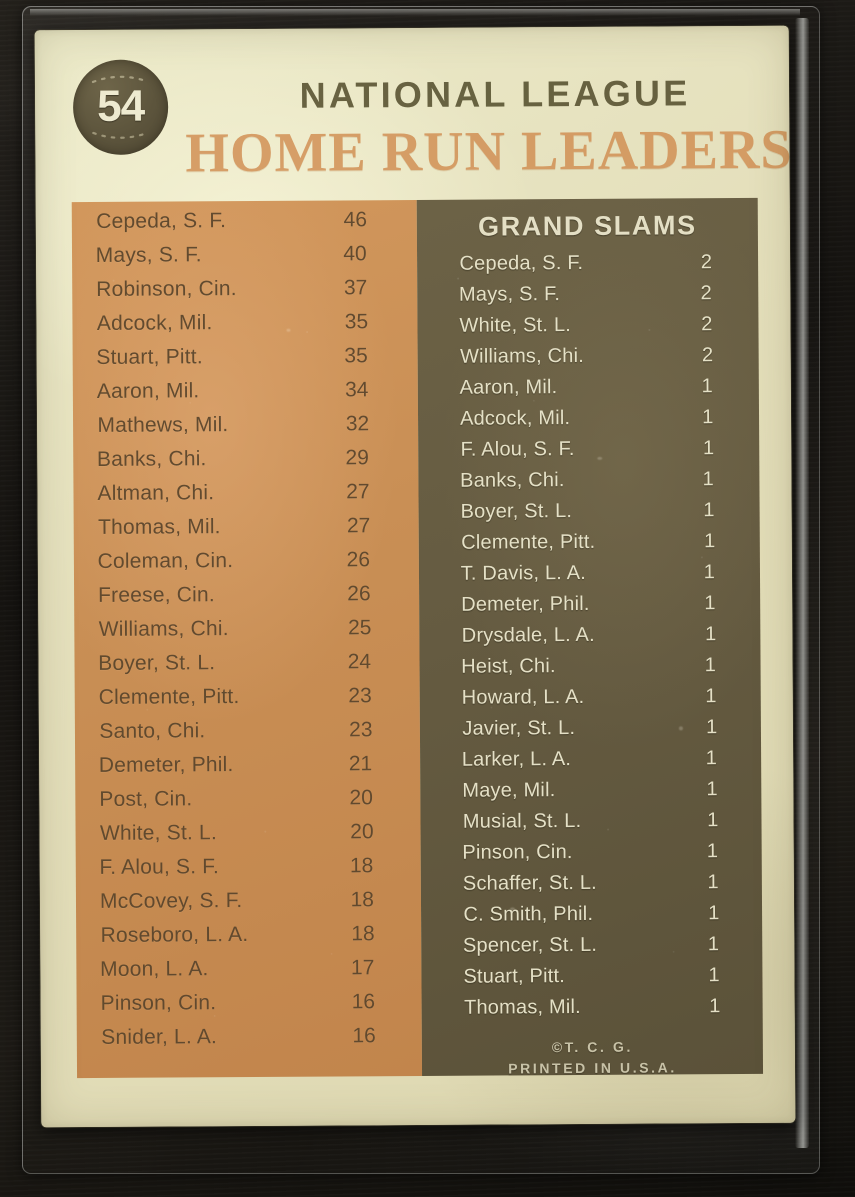 This screenshot has height=1197, width=855. What do you see at coordinates (163, 425) in the screenshot?
I see `hr-player-name: Mathews, Mil.` at bounding box center [163, 425].